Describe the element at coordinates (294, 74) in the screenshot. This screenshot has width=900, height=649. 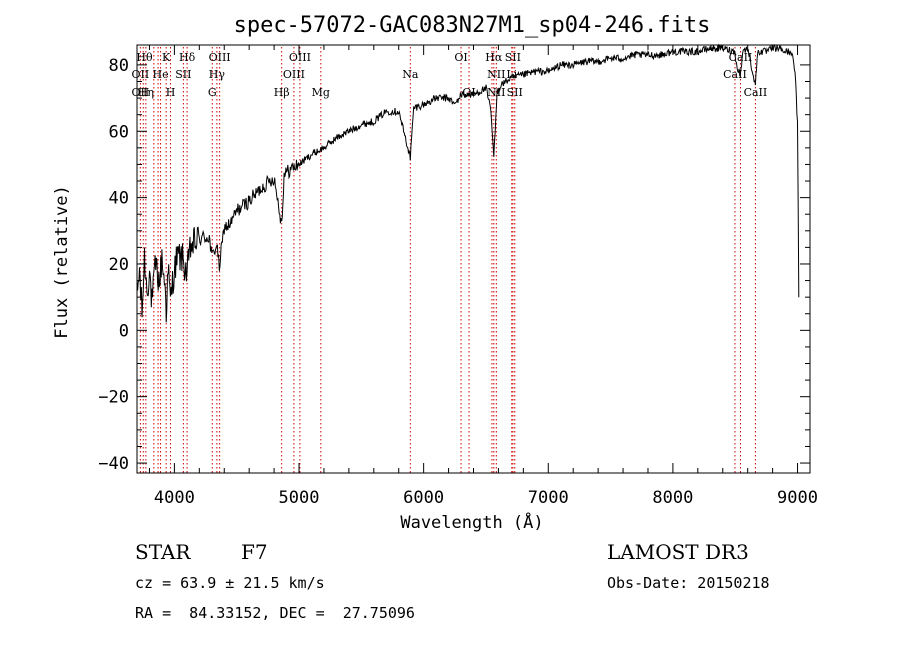
I see `line-label-13: OIII` at that location.